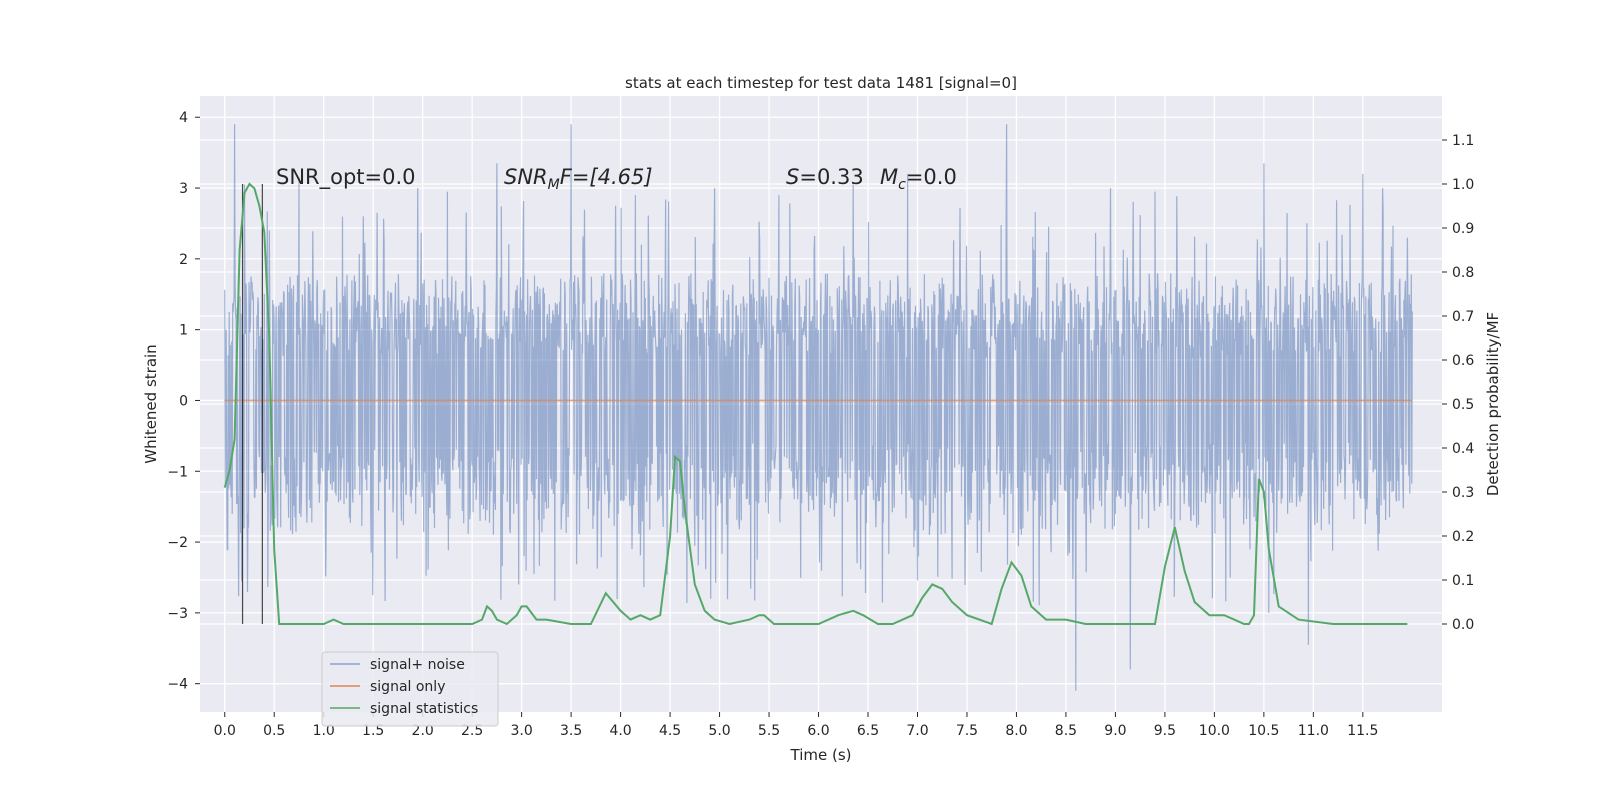  What do you see at coordinates (423, 731) in the screenshot?
I see `x-tick-label: 2.0` at bounding box center [423, 731].